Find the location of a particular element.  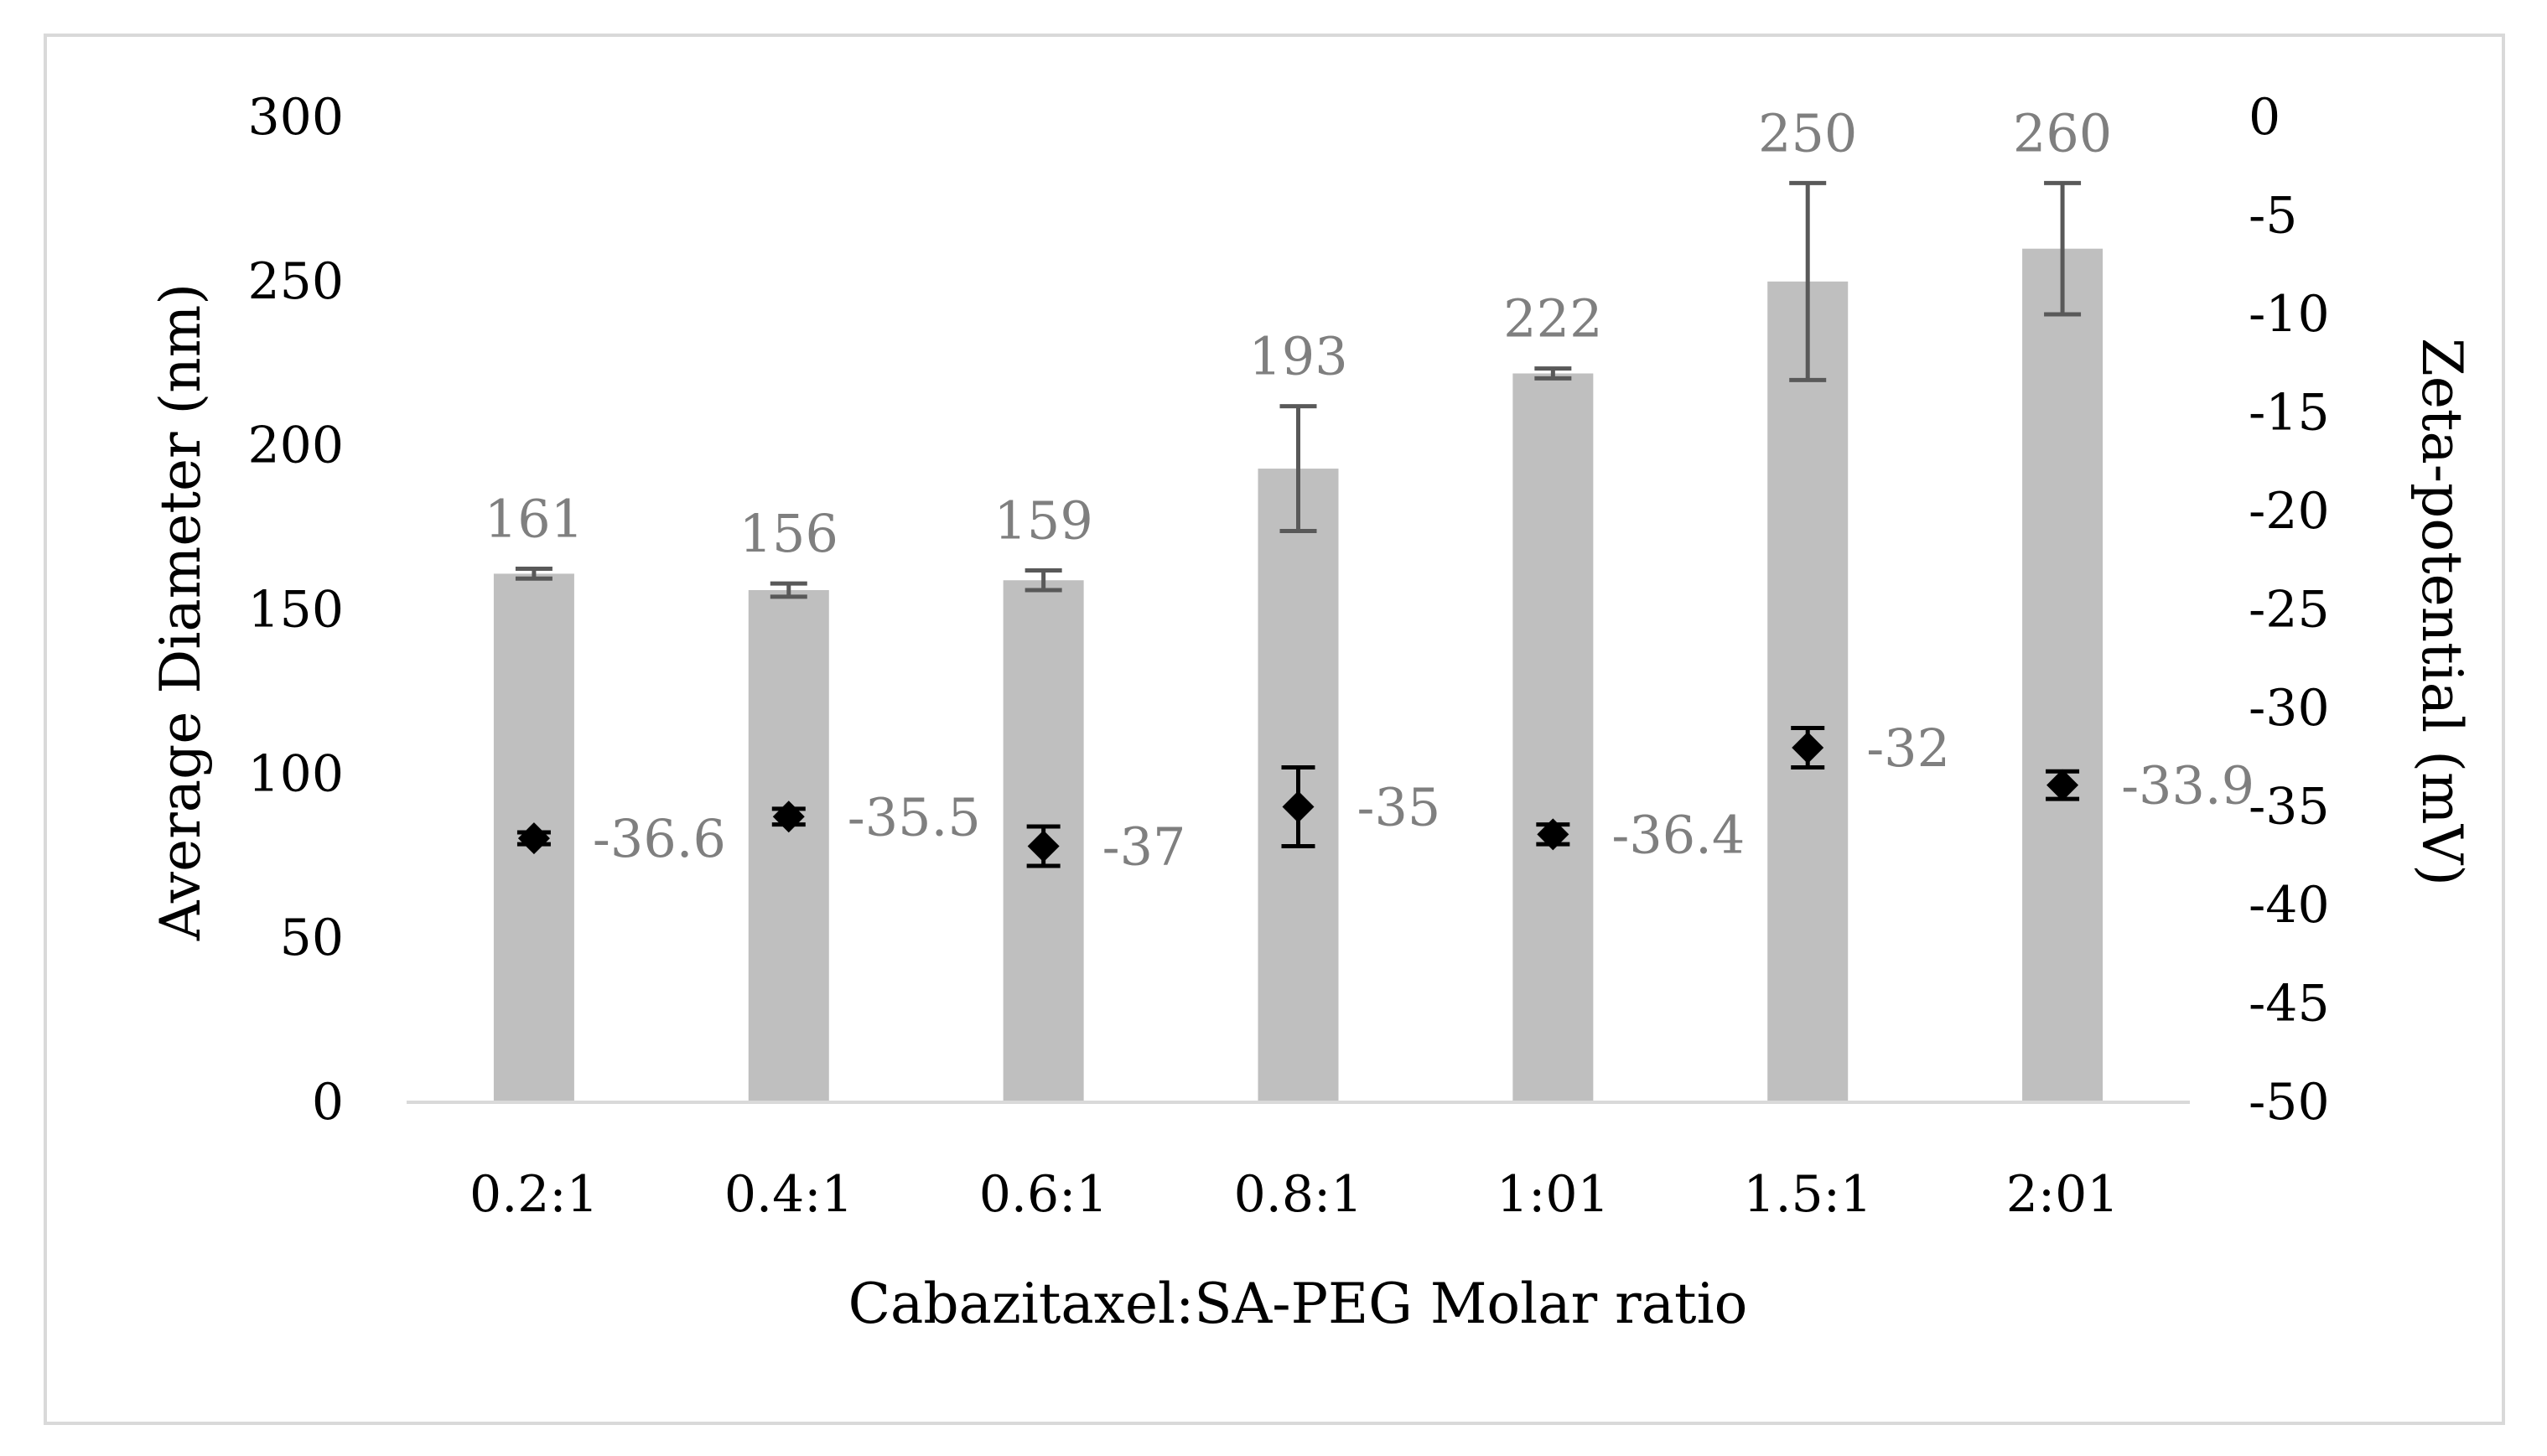

y2-tick-label: -40 is located at coordinates (2289, 905).